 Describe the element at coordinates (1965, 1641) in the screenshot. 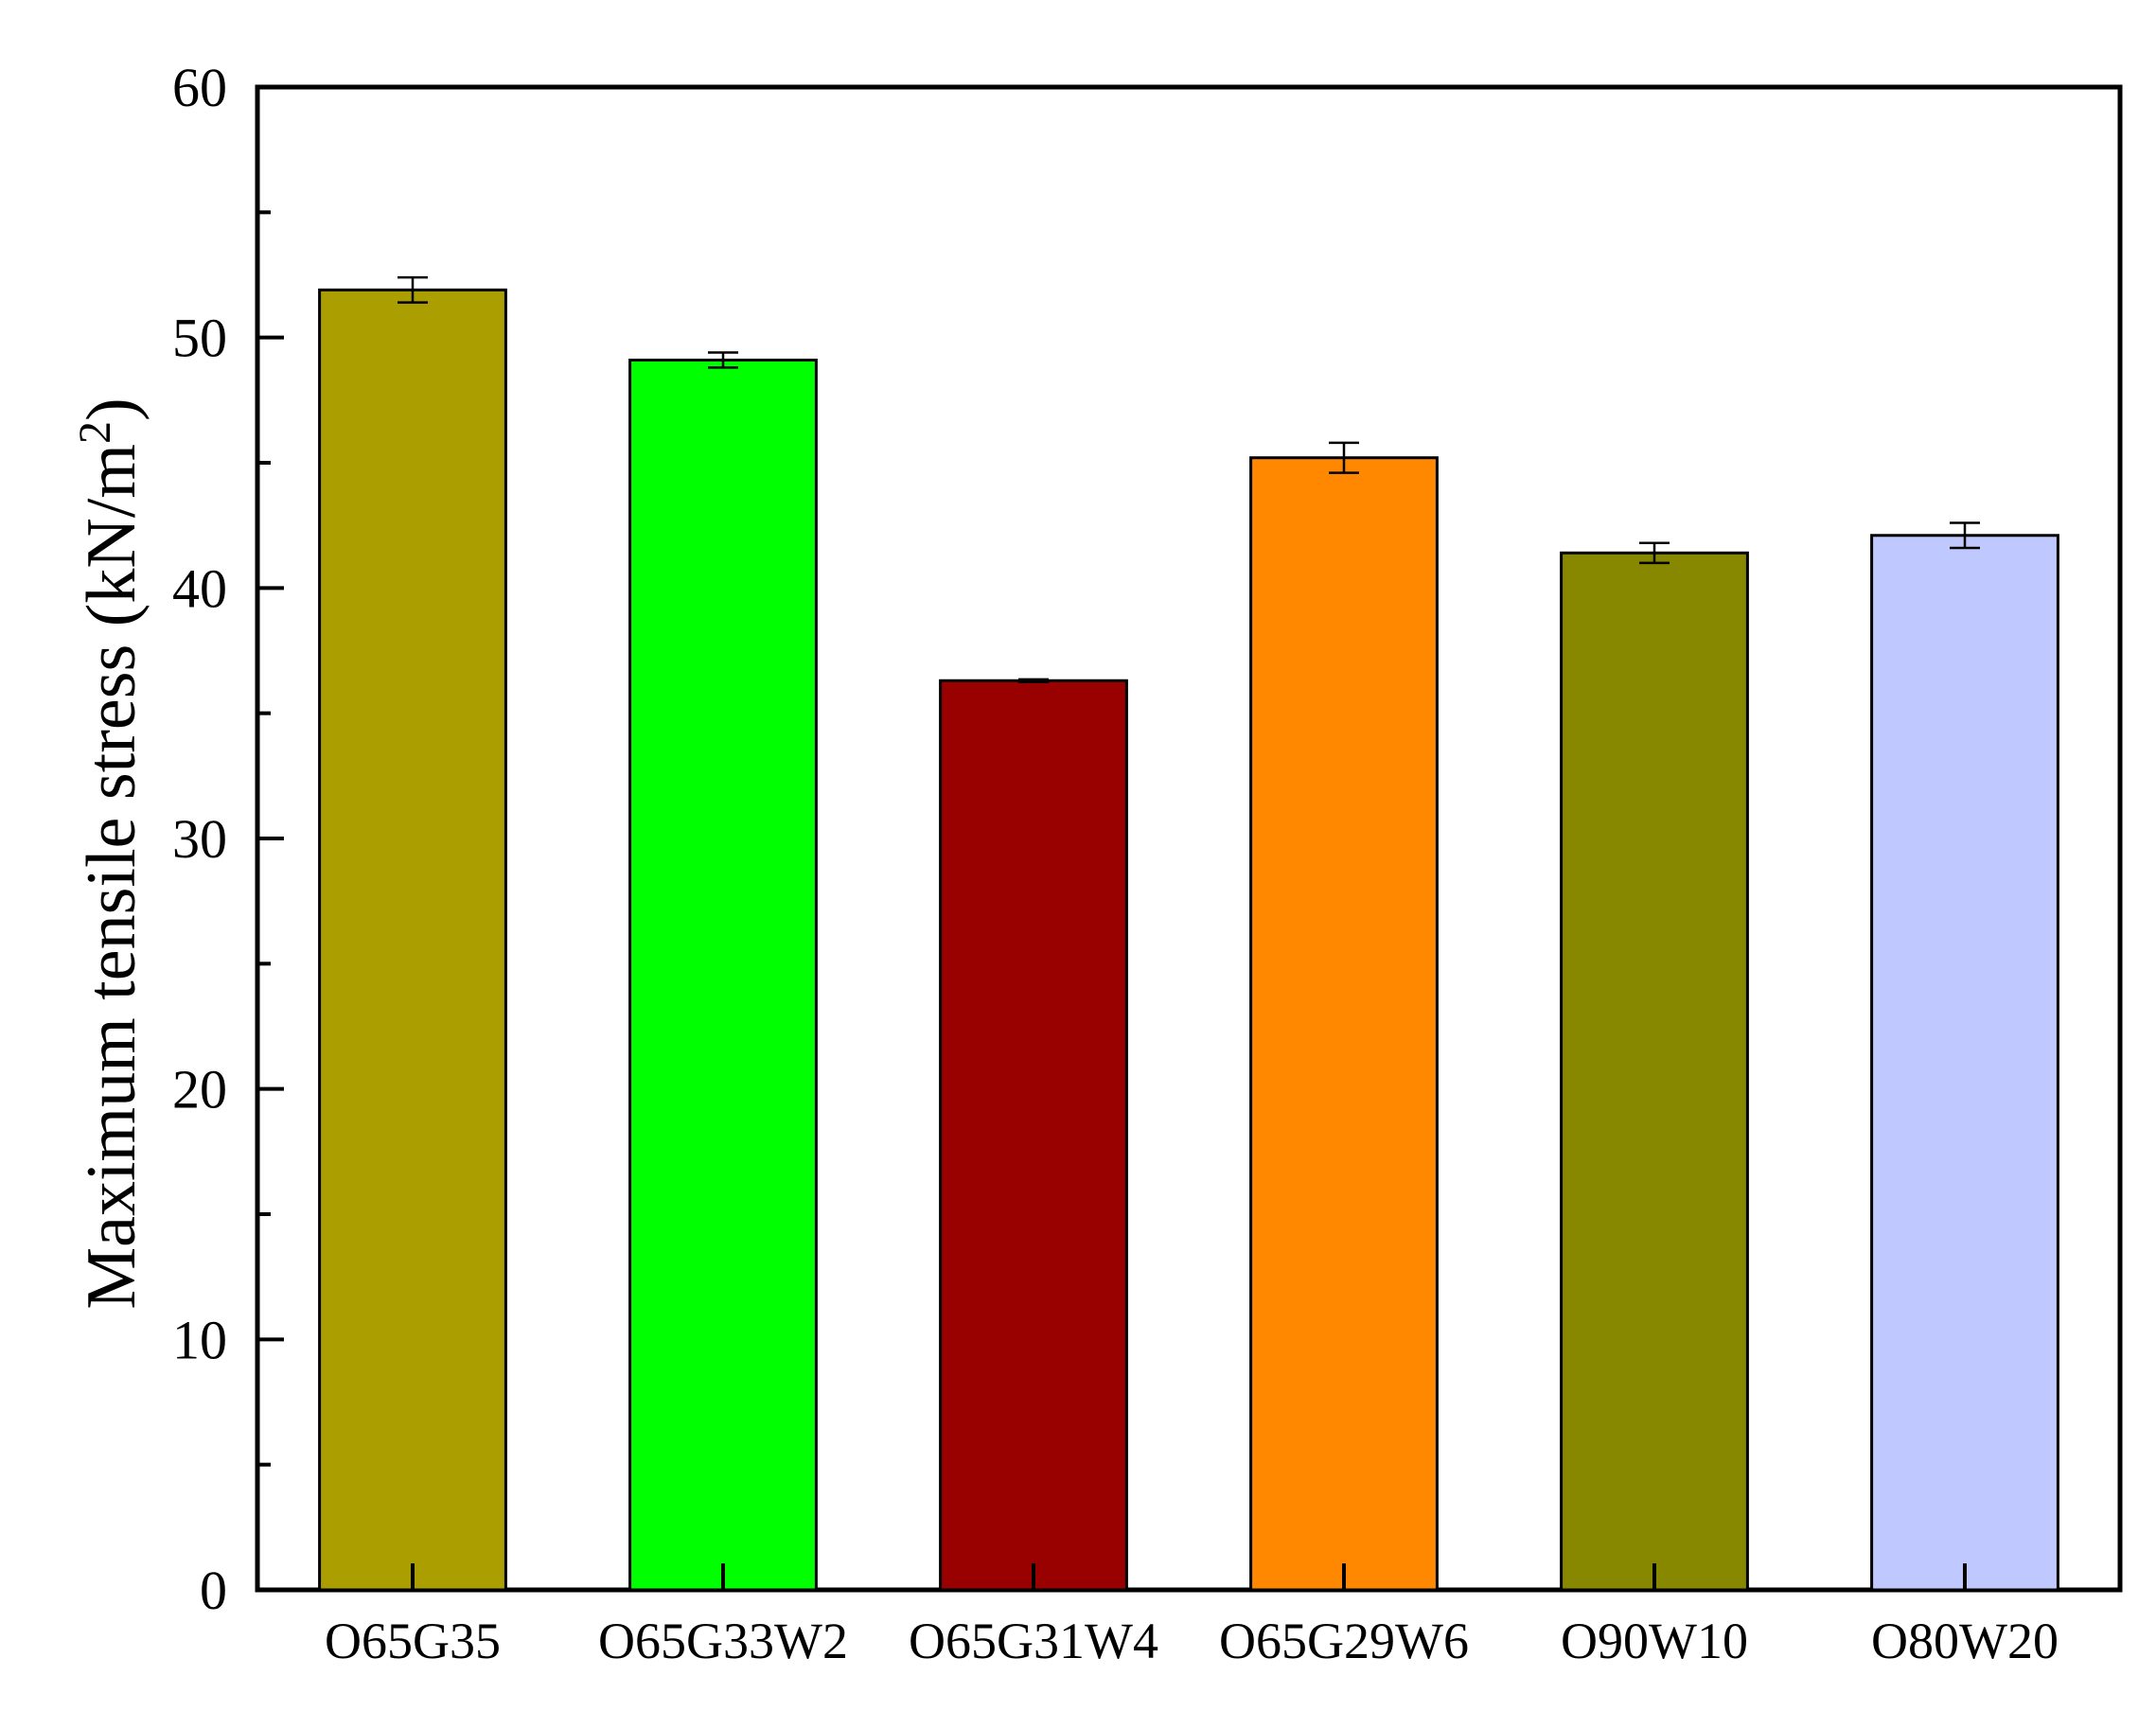

I see `x-tick-label-O80W20: O80W20` at that location.